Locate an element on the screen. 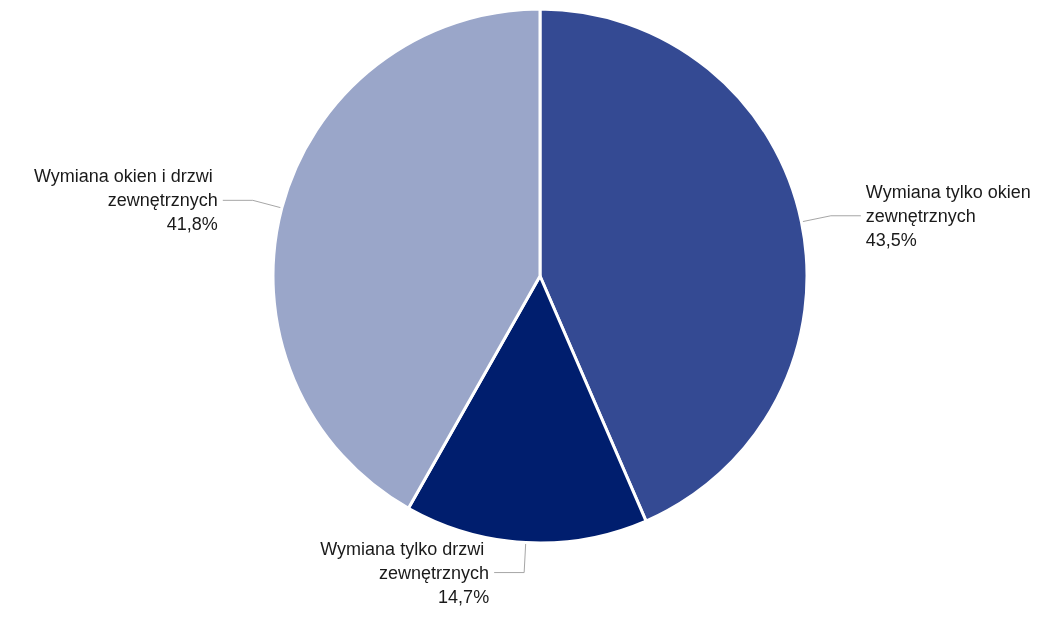 The width and height of the screenshot is (1047, 642). slice-label: Wymiana okien i drzwi zewnętrznych is located at coordinates (125, 188).